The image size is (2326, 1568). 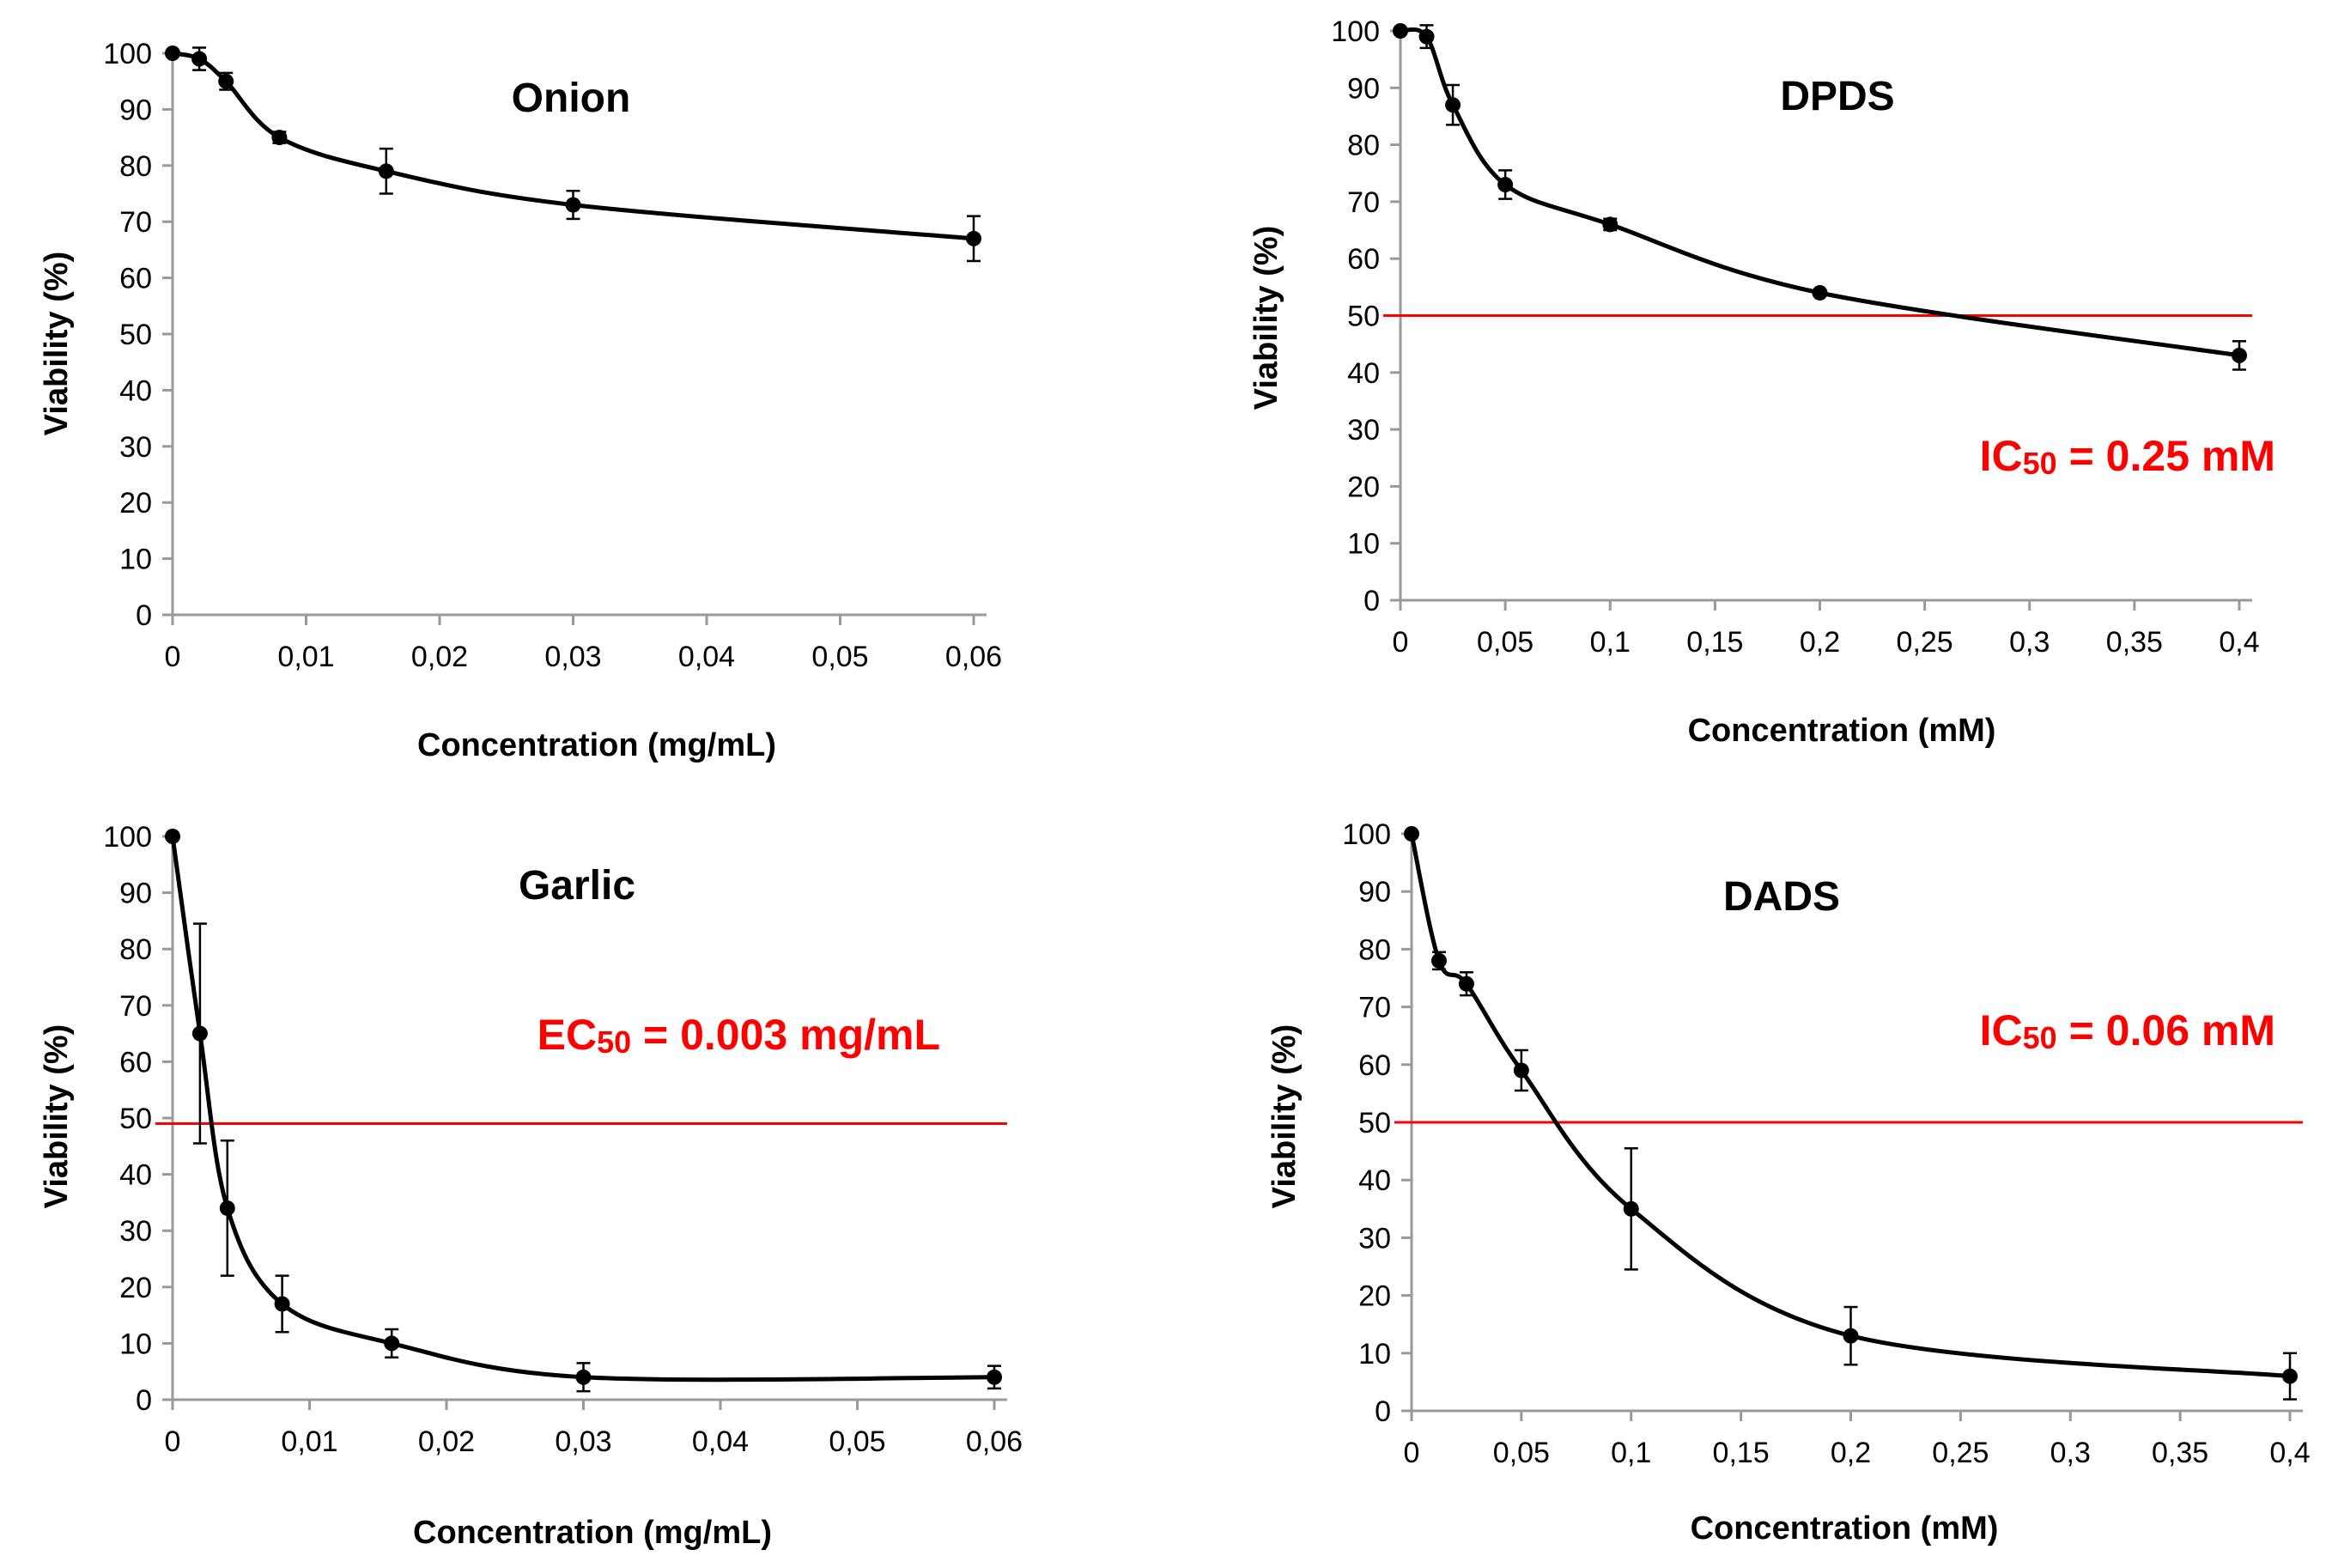 I want to click on annotation-label: EC50 = 0.003 mg/mL, so click(x=738, y=1035).